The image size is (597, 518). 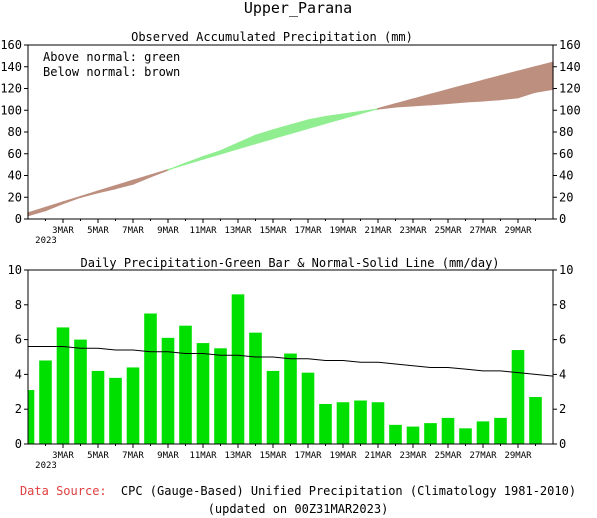 What do you see at coordinates (308, 231) in the screenshot?
I see `accumulated-xtick-label: 17MAR` at bounding box center [308, 231].